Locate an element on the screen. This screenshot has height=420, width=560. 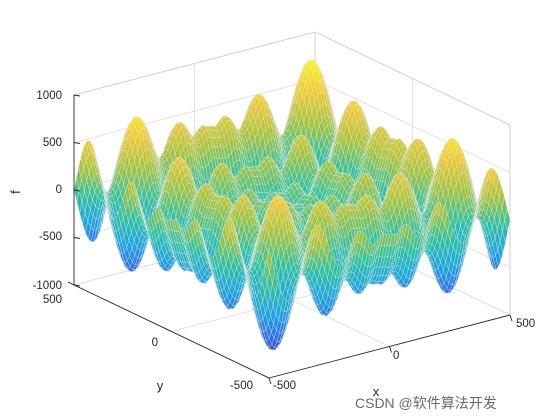
back-wall-grid-line is located at coordinates (194, 111).